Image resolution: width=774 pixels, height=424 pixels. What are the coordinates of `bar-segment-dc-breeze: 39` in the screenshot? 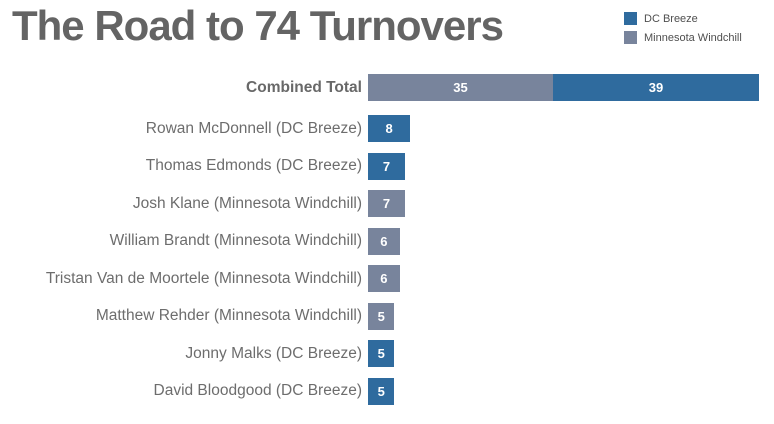 It's located at (655, 87).